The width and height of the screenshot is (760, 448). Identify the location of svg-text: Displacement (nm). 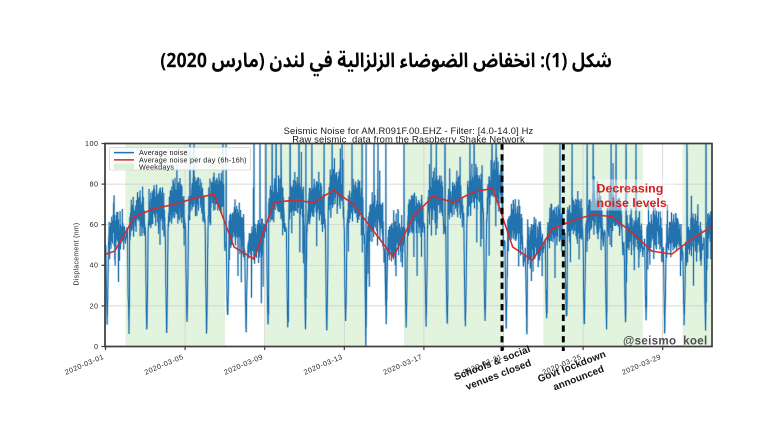
(77, 254).